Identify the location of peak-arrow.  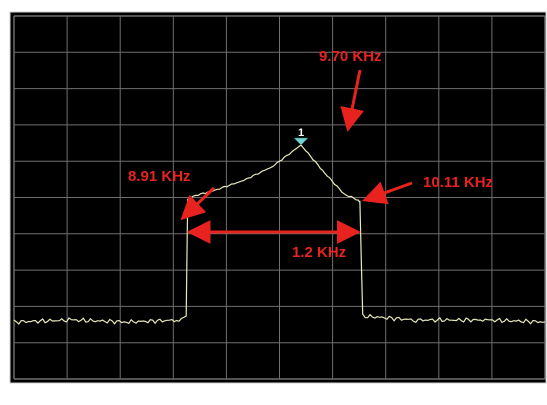
(352, 100).